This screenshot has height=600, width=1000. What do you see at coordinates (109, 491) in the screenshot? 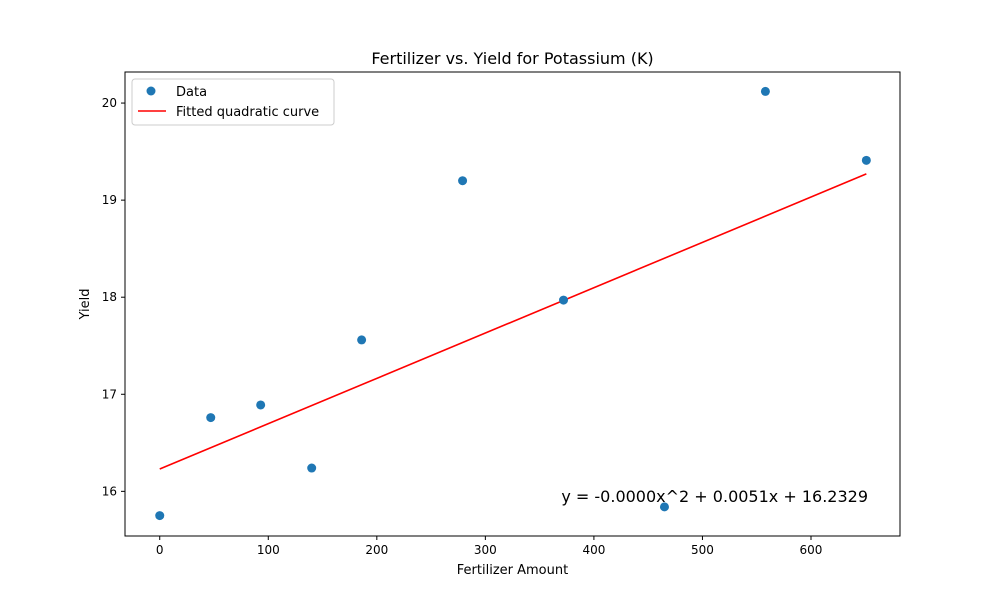
I see `y-tick-label: 16` at bounding box center [109, 491].